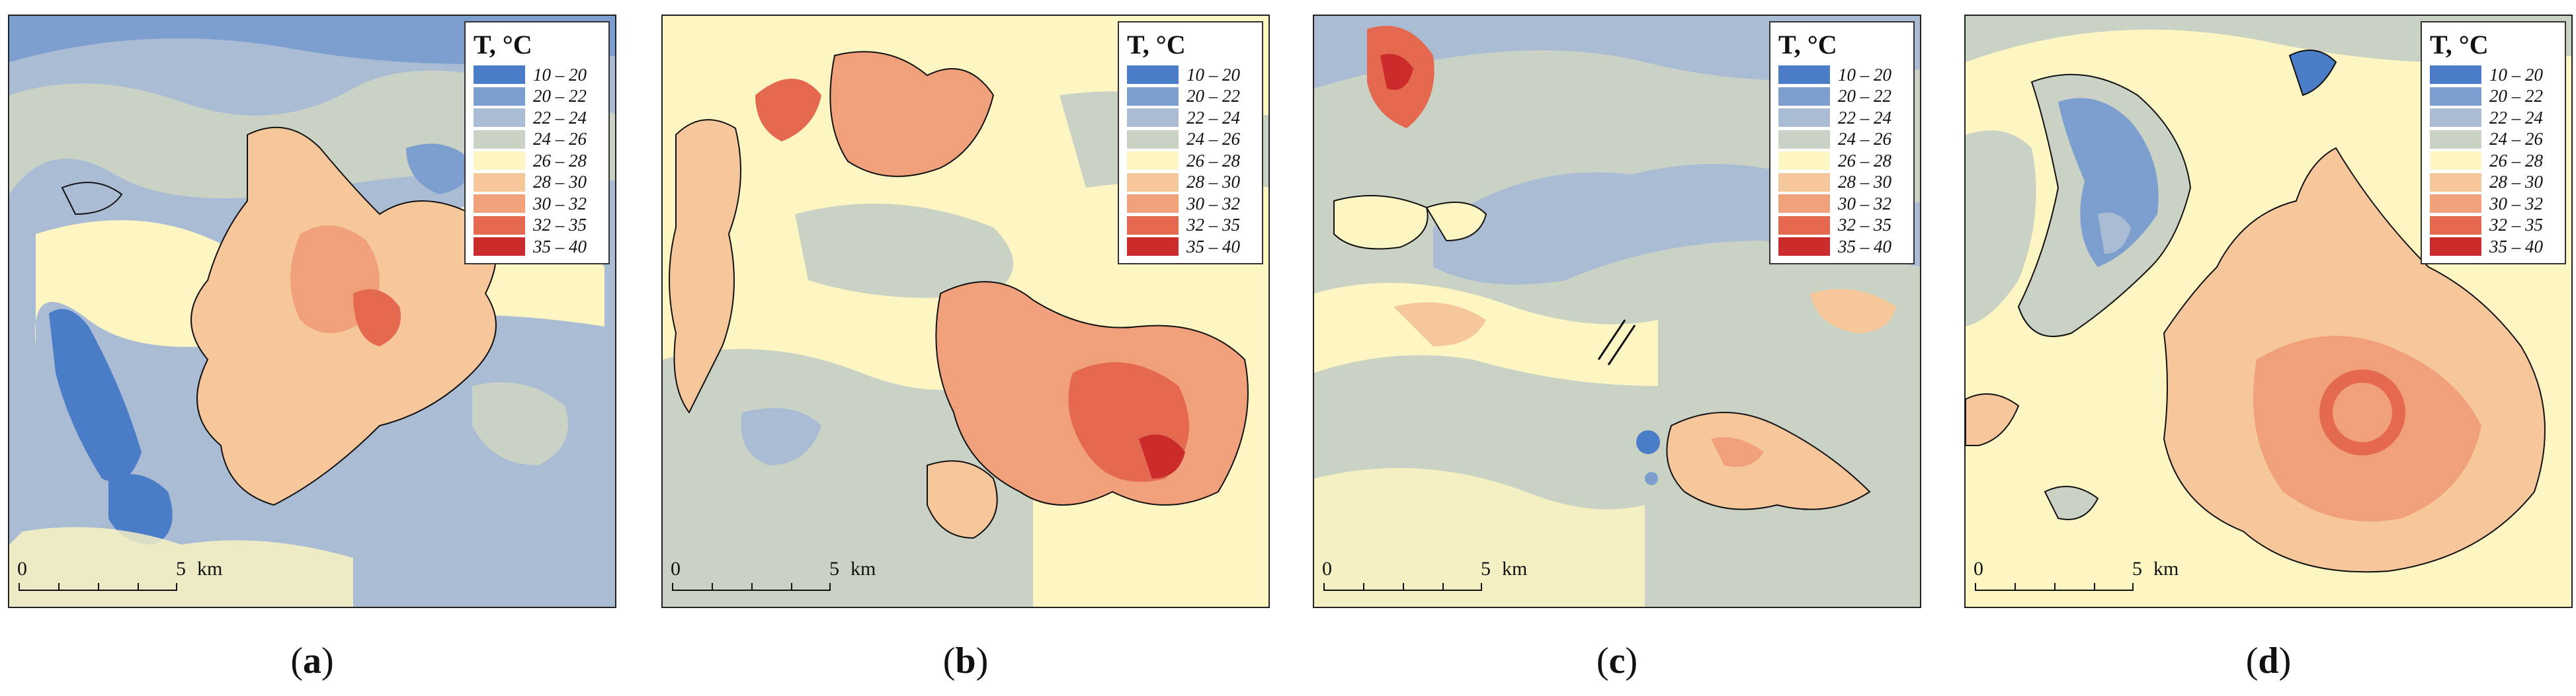 The image size is (2576, 696). What do you see at coordinates (312, 660) in the screenshot?
I see `caption-letter: a` at bounding box center [312, 660].